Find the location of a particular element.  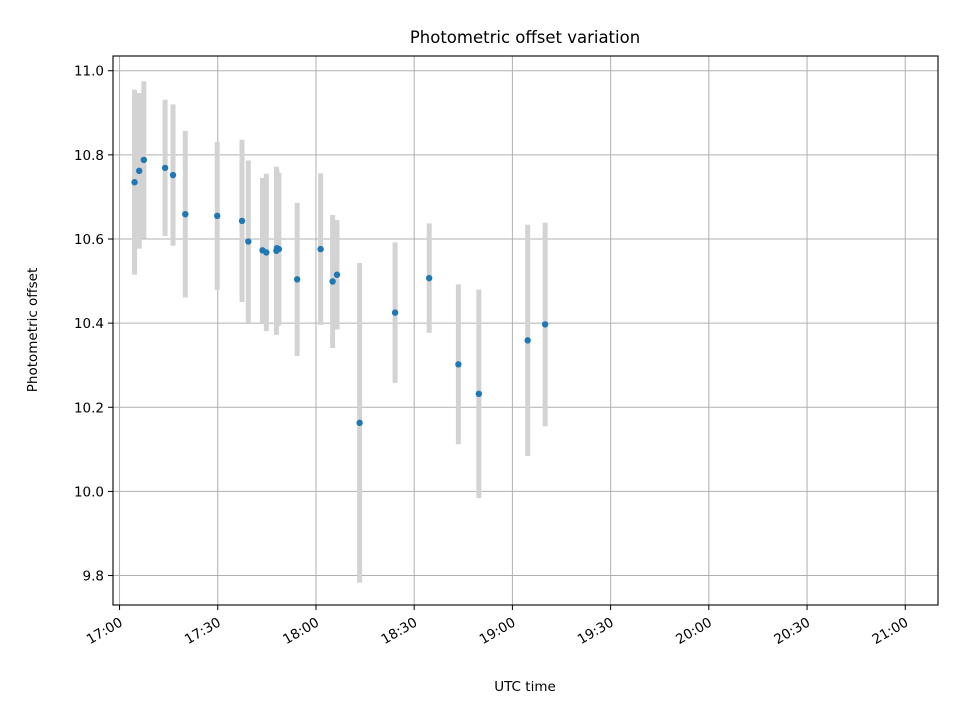

y-tick-label: 10.0 is located at coordinates (89, 492).